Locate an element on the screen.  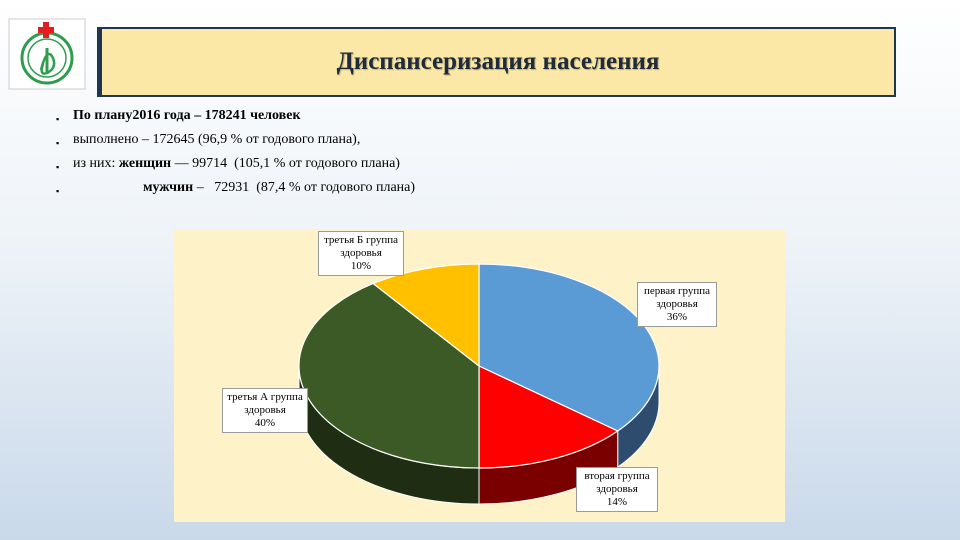
label-third-b-group-line1: третья Б группа is located at coordinates (361, 240).